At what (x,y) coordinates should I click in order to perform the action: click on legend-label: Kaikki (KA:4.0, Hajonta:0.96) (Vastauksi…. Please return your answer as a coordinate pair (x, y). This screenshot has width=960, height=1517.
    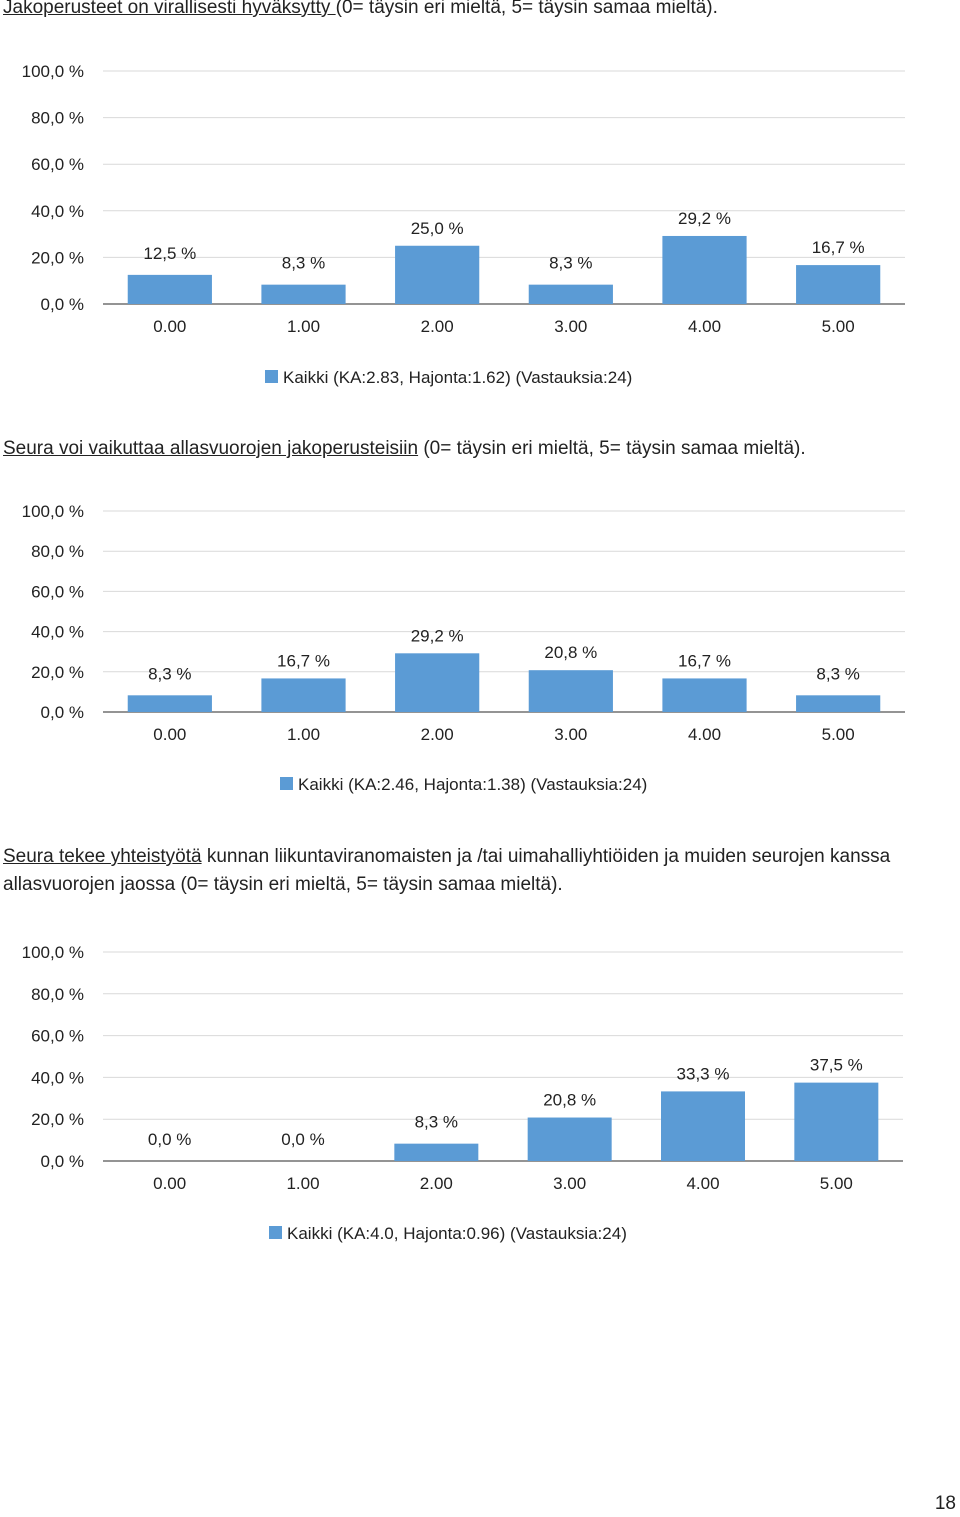
    Looking at the image, I should click on (457, 1233).